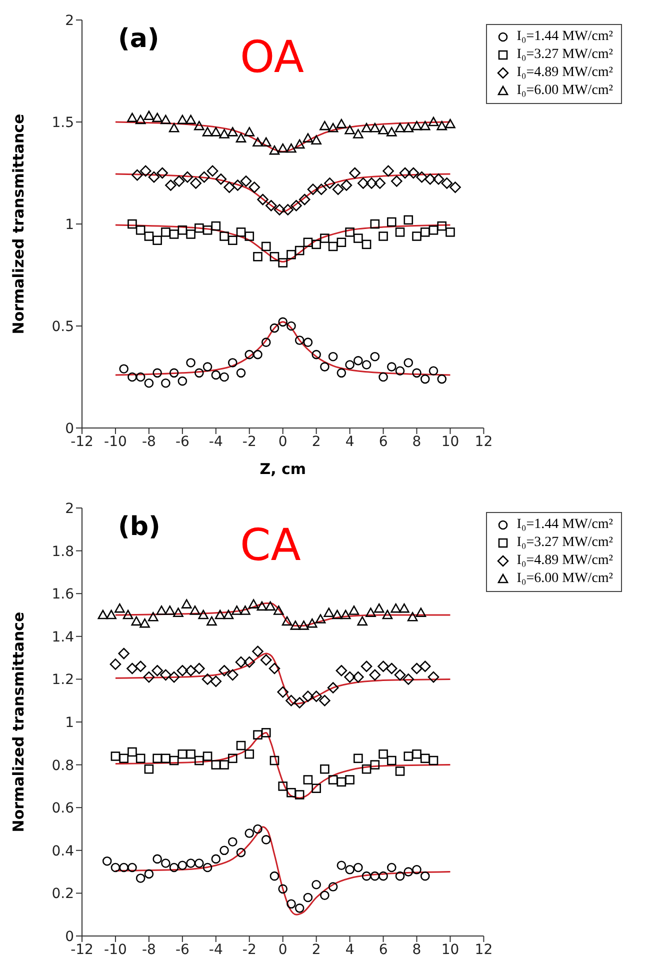  I want to click on x-tick-label: 10, so click(450, 950).